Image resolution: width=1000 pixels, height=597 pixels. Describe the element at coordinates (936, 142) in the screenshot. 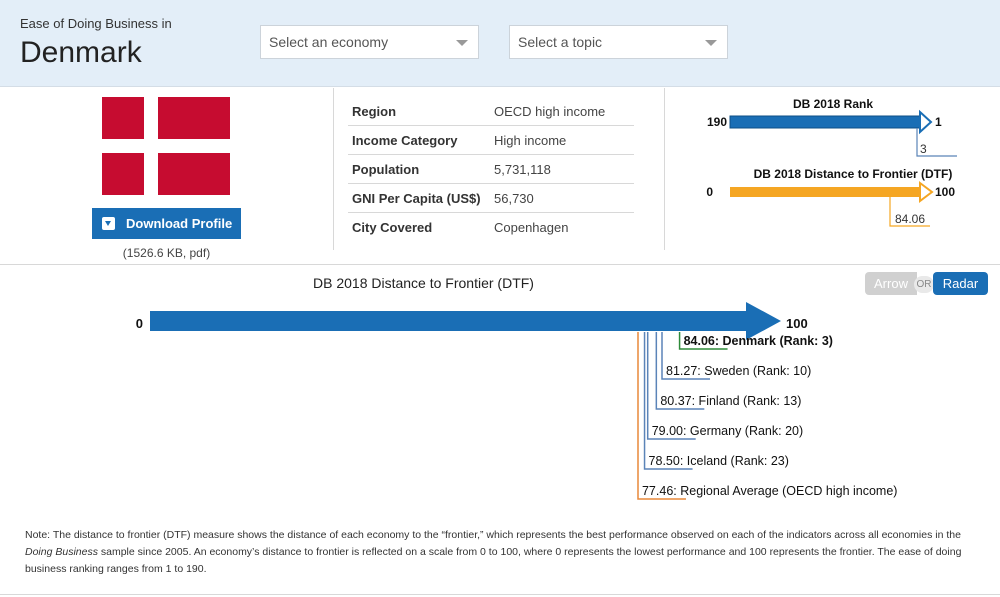

I see `rank-marker` at that location.